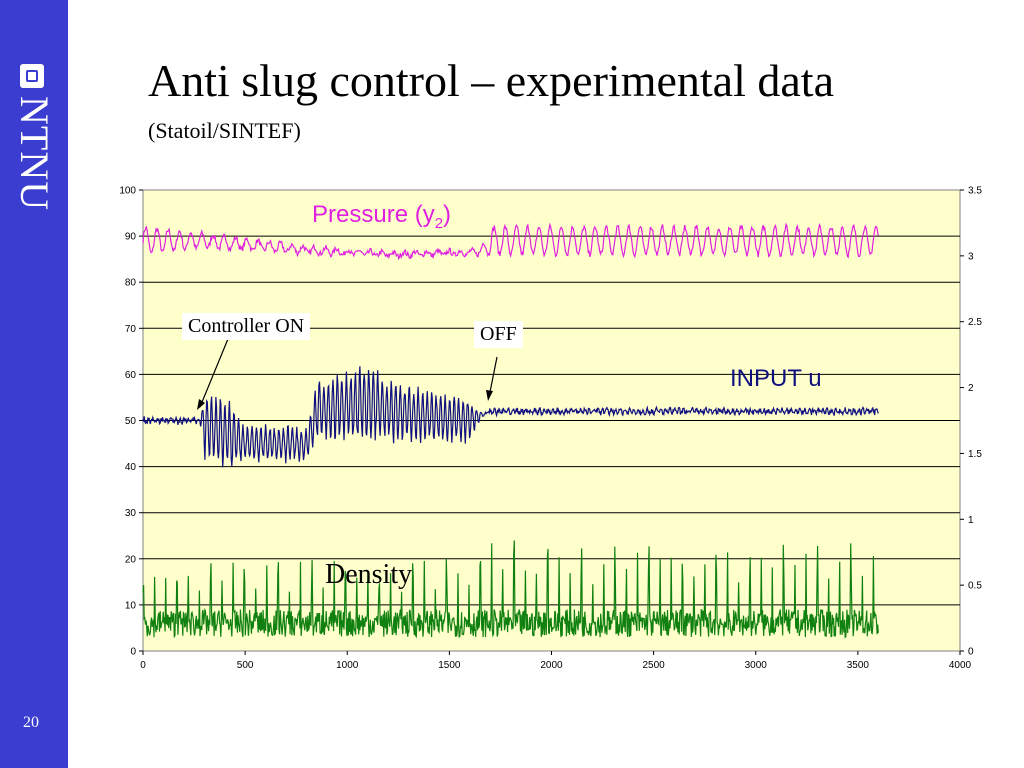  What do you see at coordinates (131, 283) in the screenshot?
I see `y-tick-label-left: 80` at bounding box center [131, 283].